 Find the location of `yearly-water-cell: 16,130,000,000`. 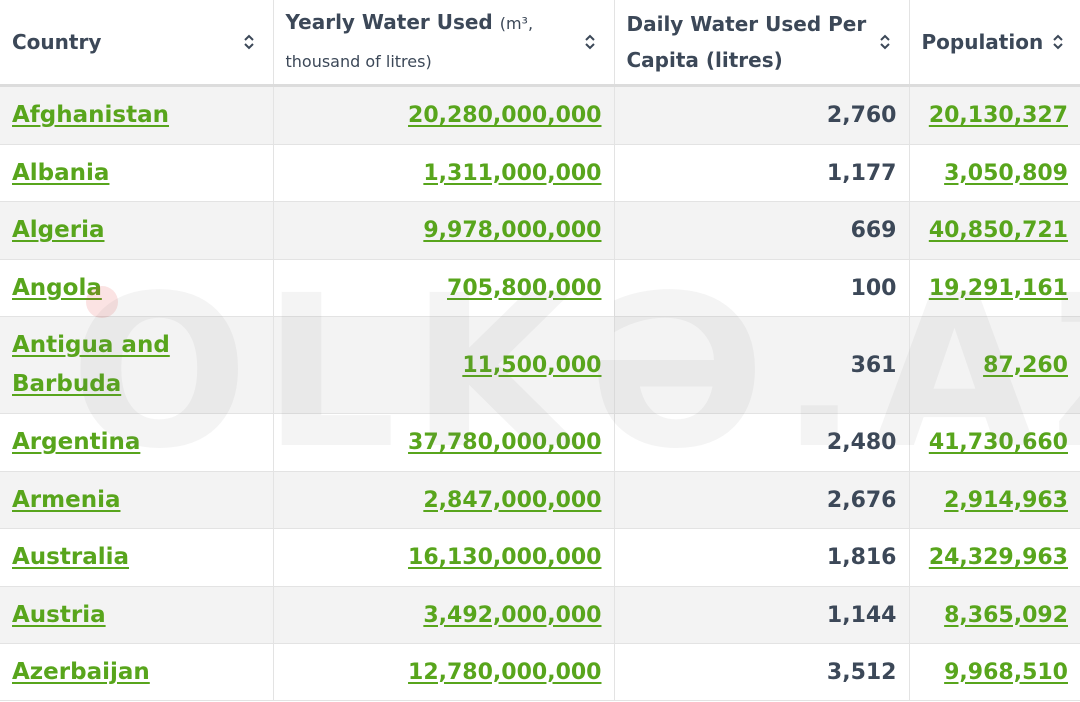

yearly-water-cell: 16,130,000,000 is located at coordinates (444, 557).